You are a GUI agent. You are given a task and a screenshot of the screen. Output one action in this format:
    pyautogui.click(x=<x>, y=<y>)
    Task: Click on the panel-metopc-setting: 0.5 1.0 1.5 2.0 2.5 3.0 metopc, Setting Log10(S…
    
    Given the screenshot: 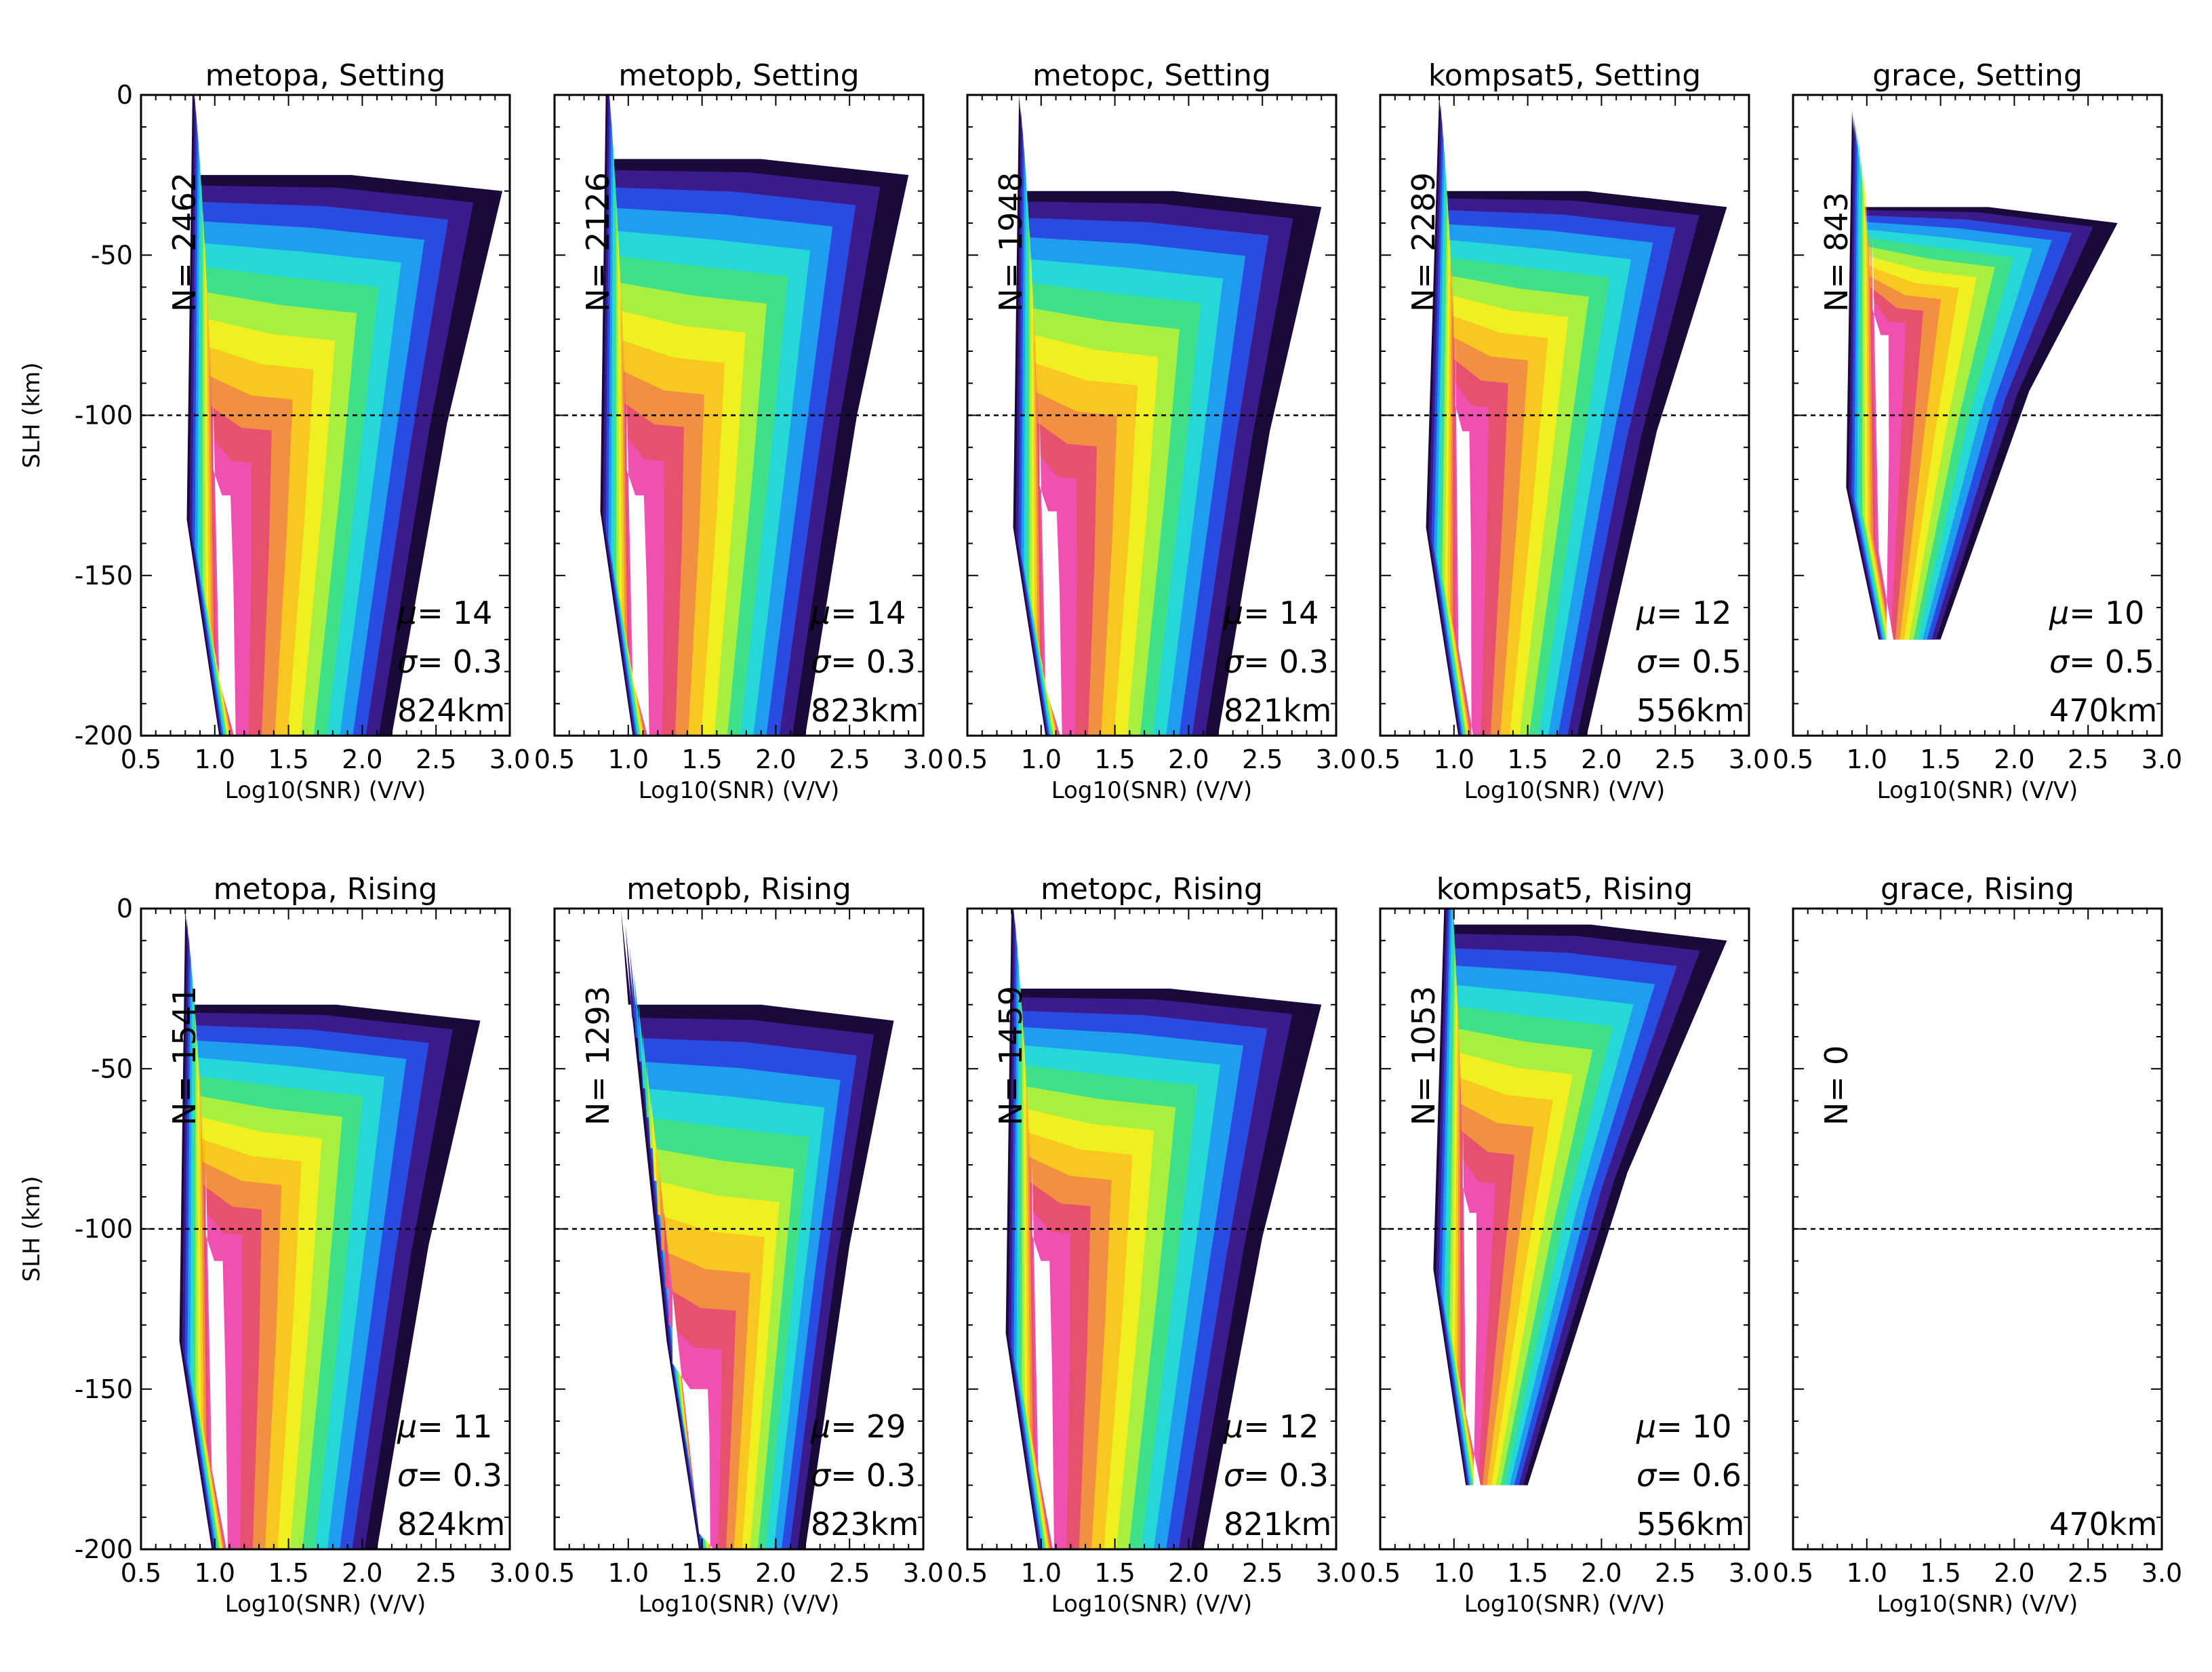 What is the action you would take?
    pyautogui.click(x=1151, y=431)
    